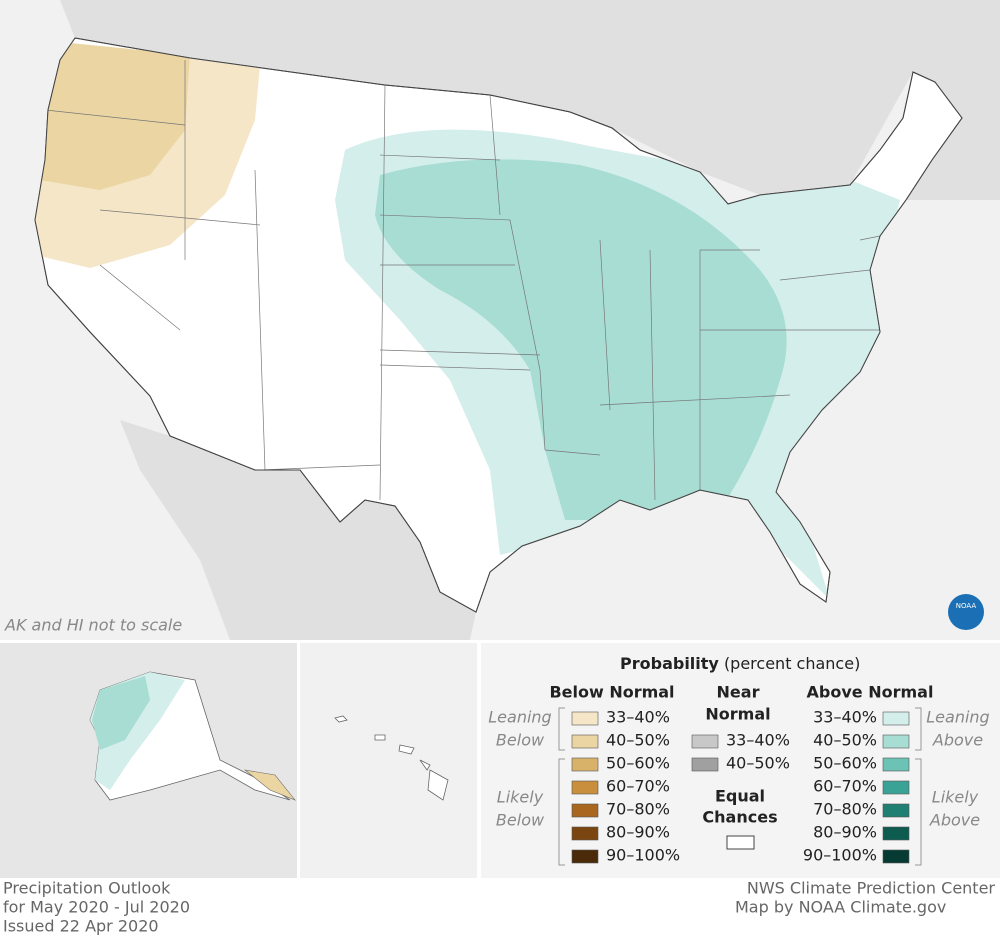 This screenshot has height=938, width=1000. What do you see at coordinates (845, 740) in the screenshot?
I see `above-label: 40–50%` at bounding box center [845, 740].